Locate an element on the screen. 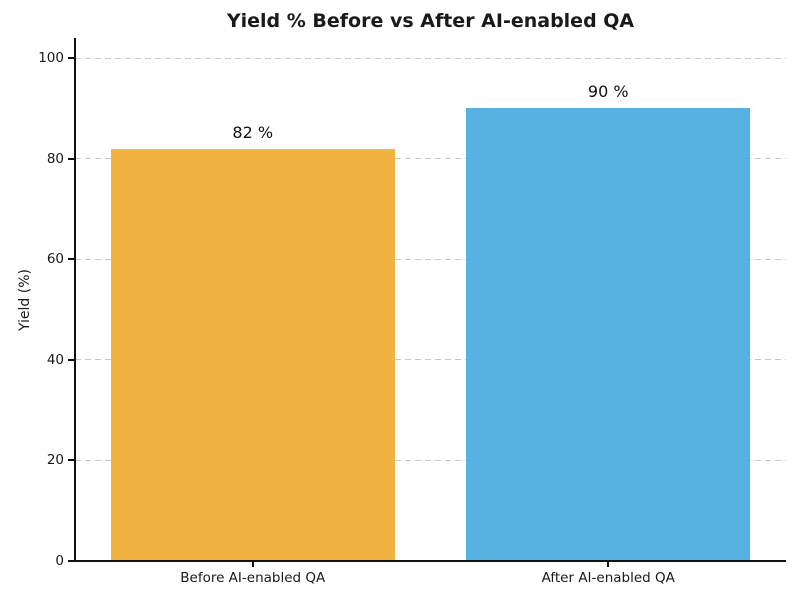 The image size is (800, 600). y-tick-label: 20 is located at coordinates (55, 460).